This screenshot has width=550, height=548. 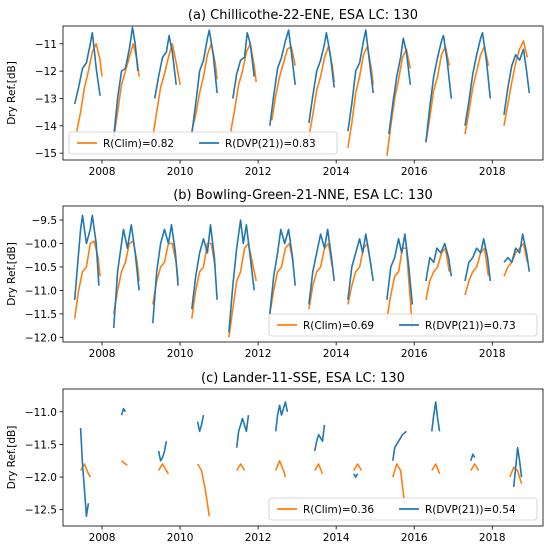 What do you see at coordinates (45, 221) in the screenshot?
I see `y-tick-label: −9.5` at bounding box center [45, 221].